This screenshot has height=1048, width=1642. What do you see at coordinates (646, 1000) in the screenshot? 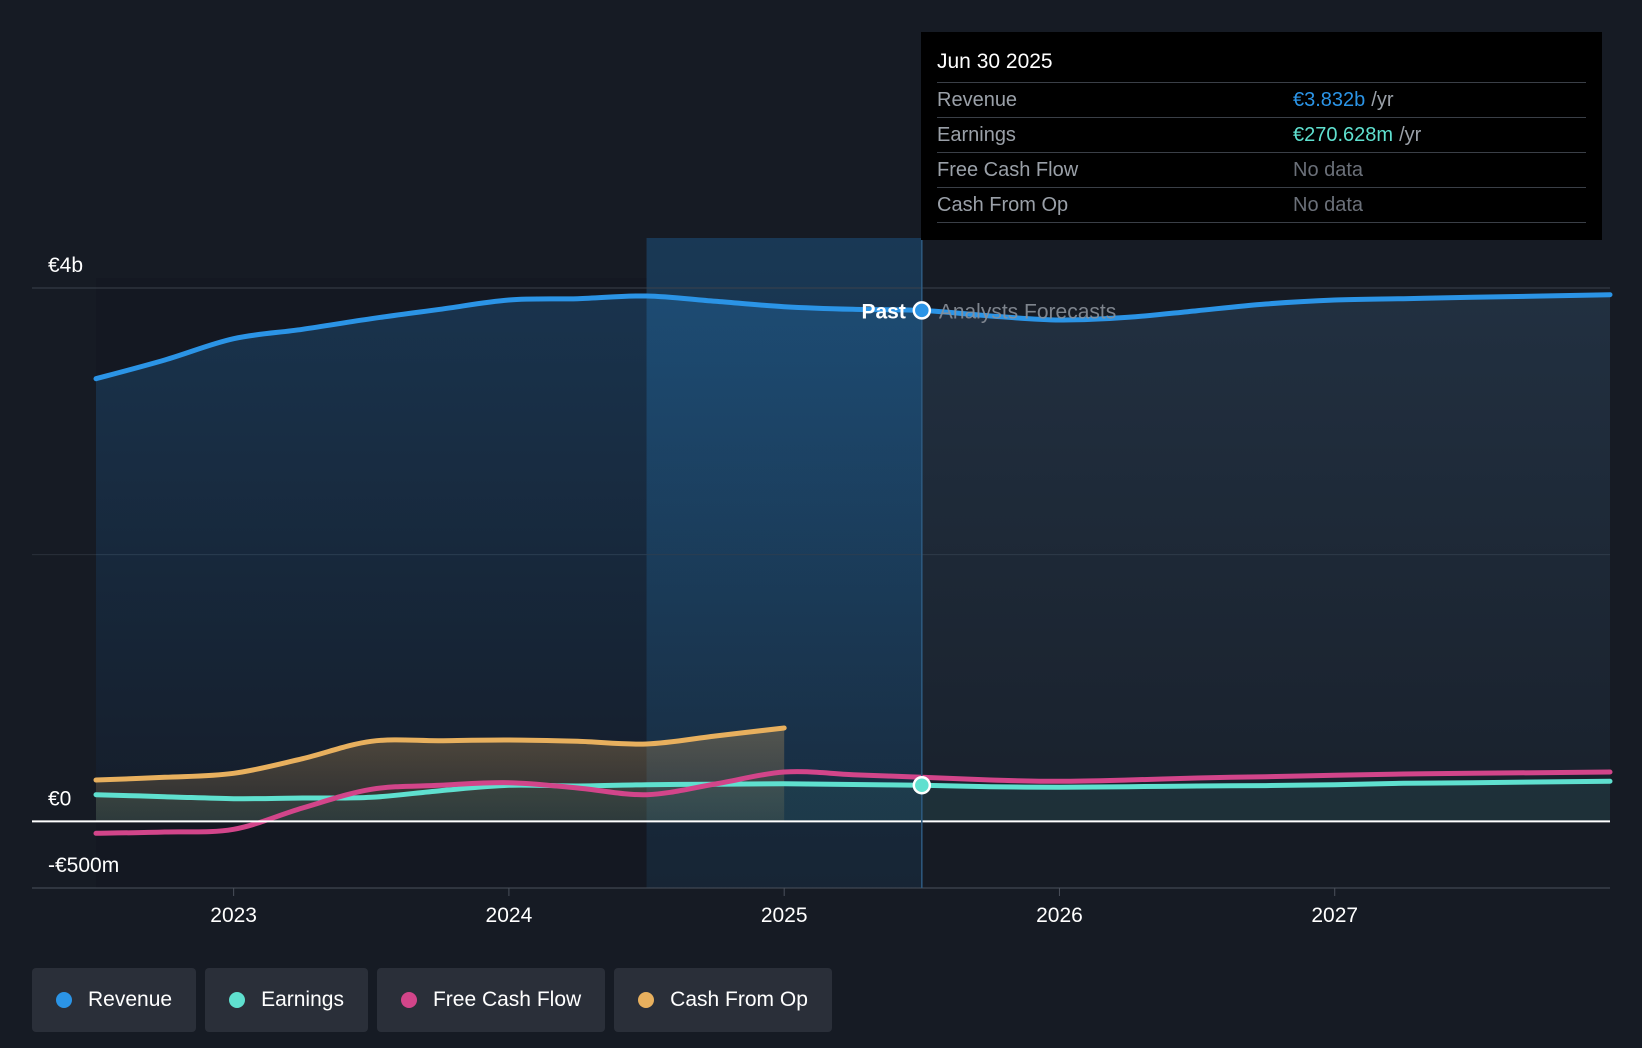
I see `cash-from-op-dot-icon` at bounding box center [646, 1000].